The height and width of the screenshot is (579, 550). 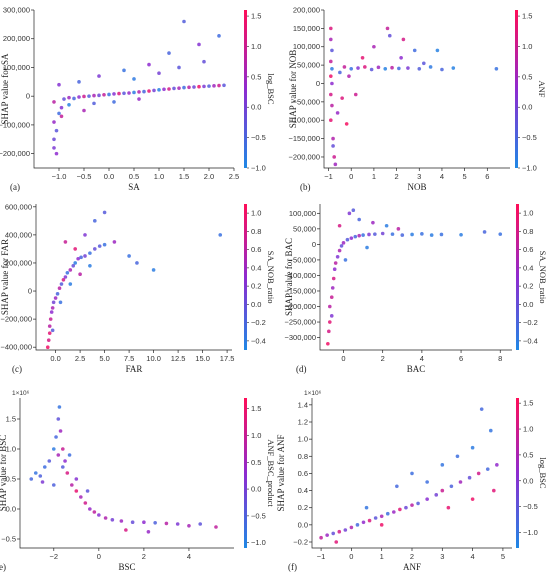 I want to click on x-tick-label: 2.0, so click(x=209, y=176).